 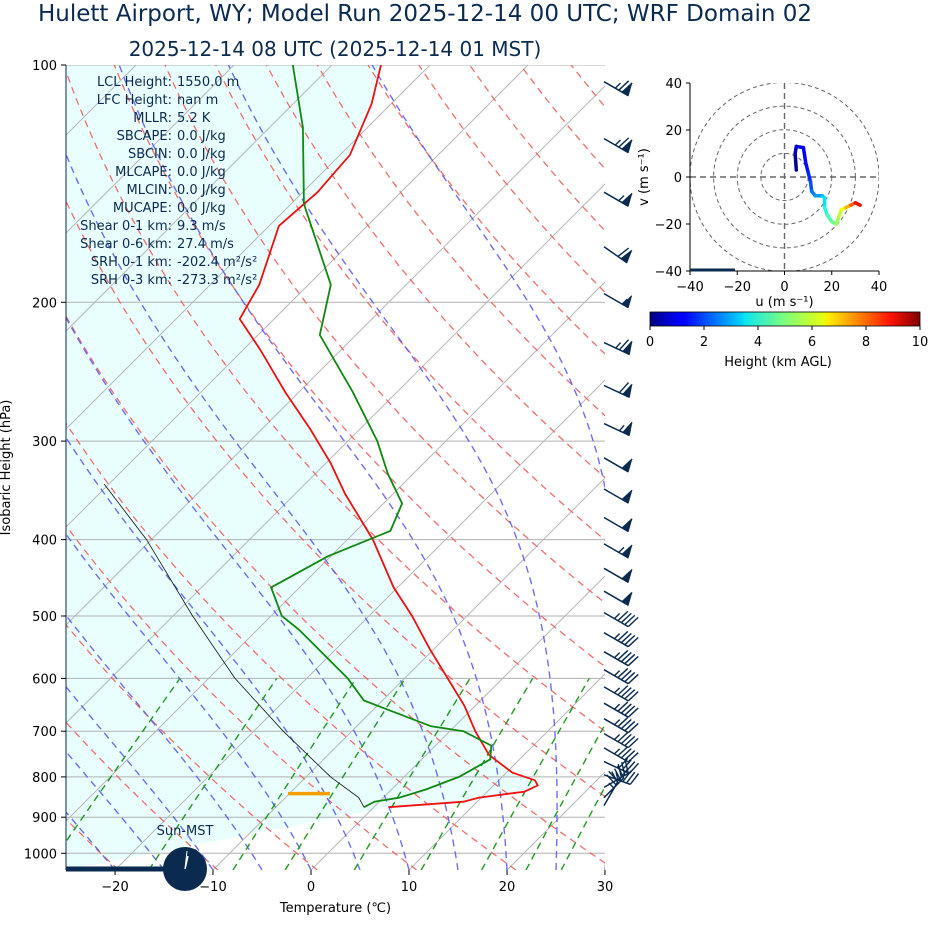 I want to click on colorbar-label: Height (km AGL), so click(x=778, y=362).